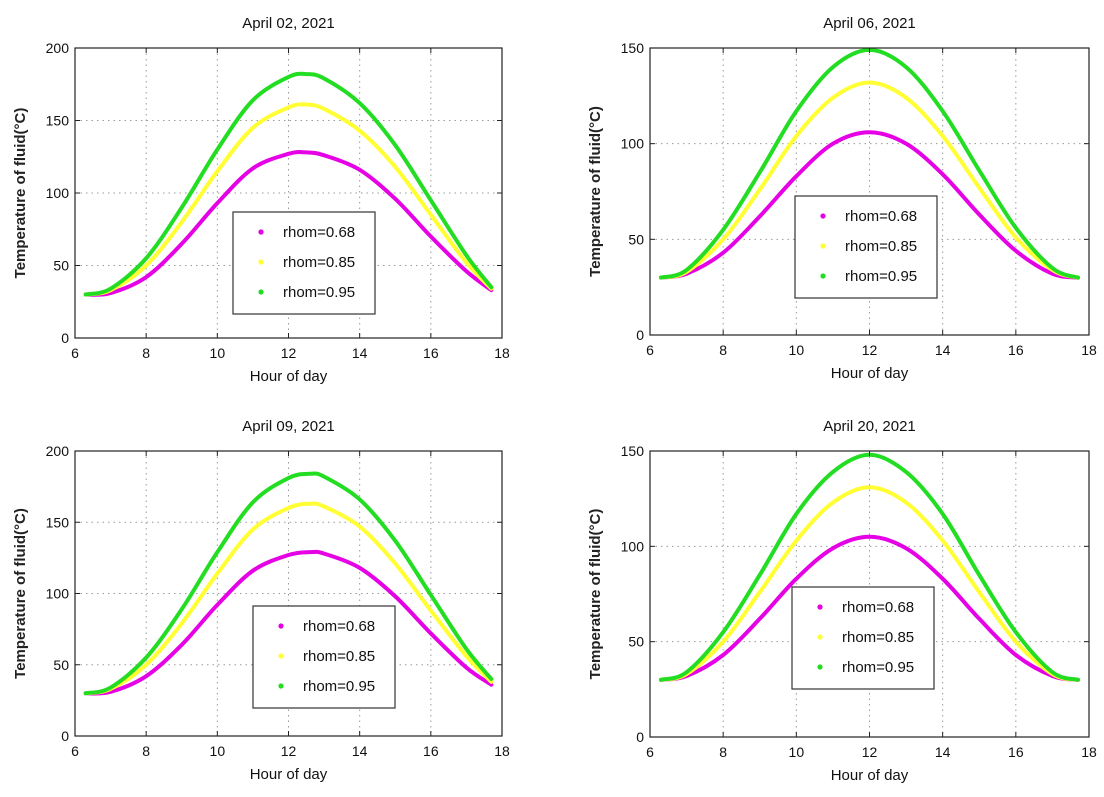  Describe the element at coordinates (869, 23) in the screenshot. I see `chart-title: April 06, 2021` at that location.